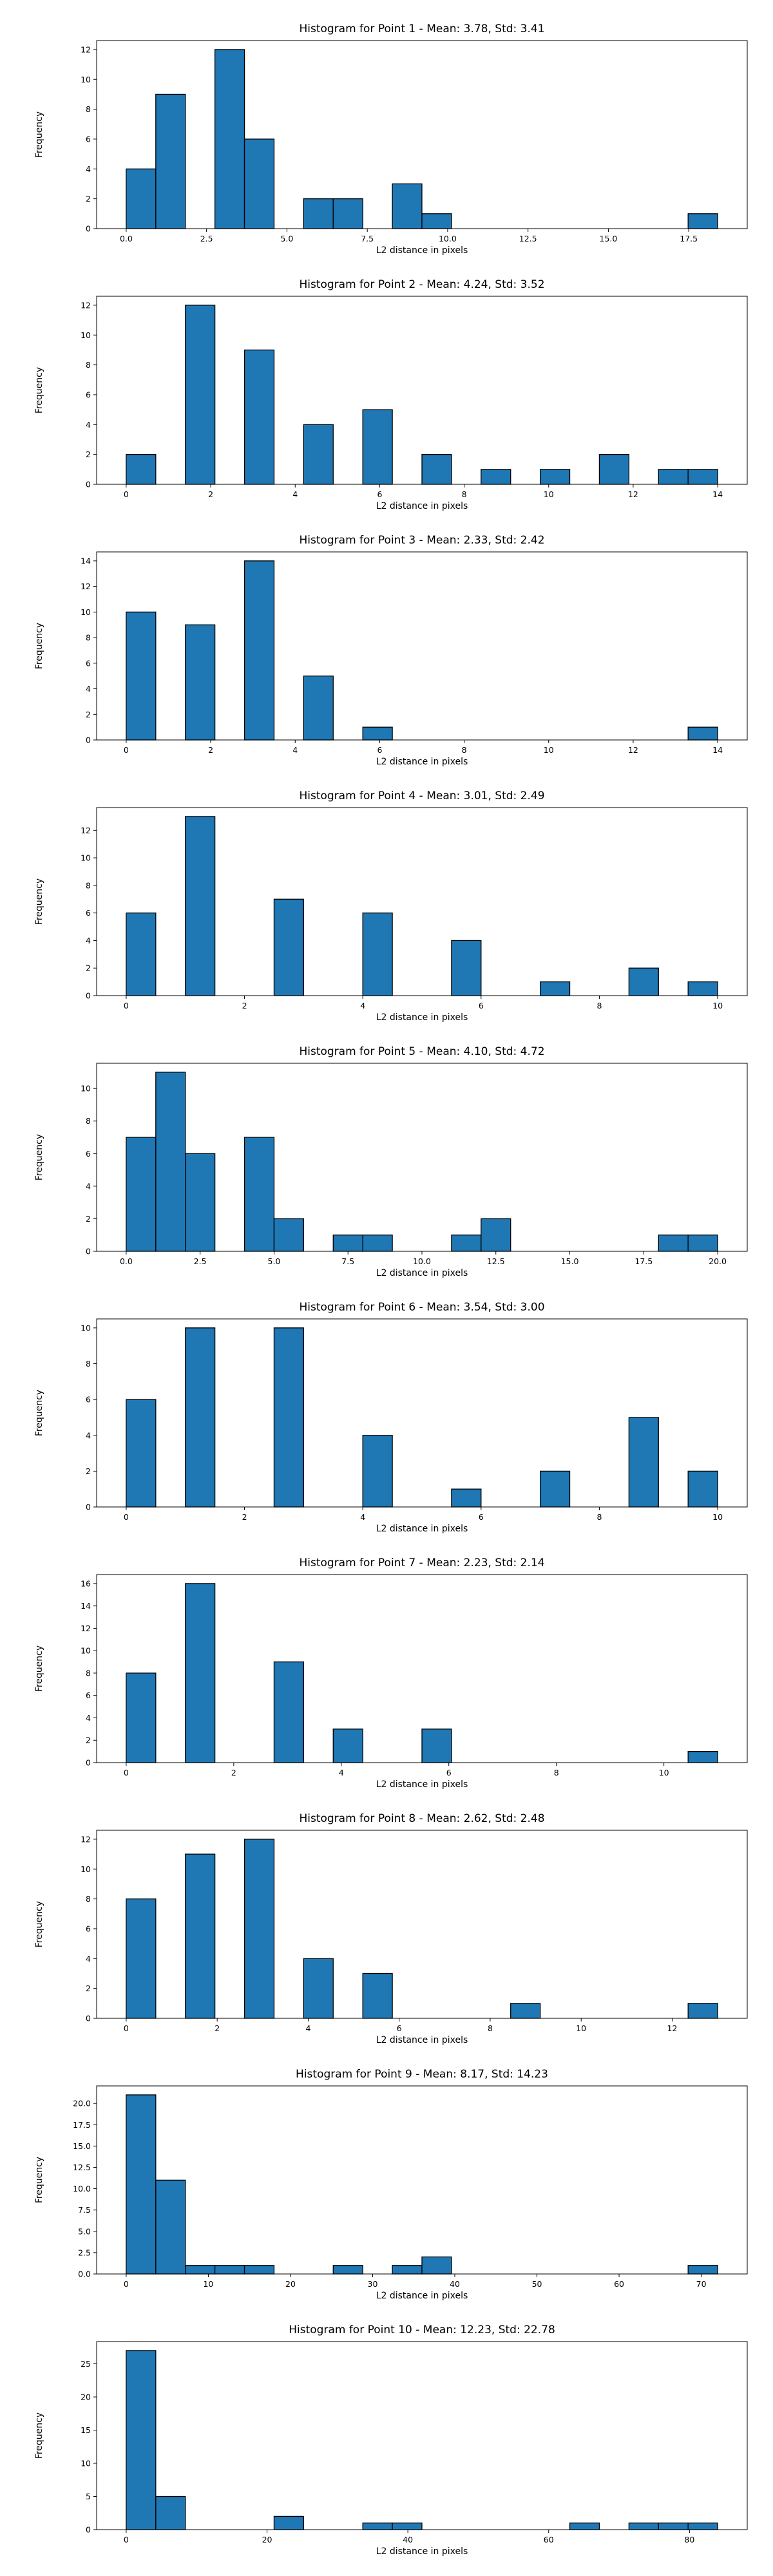 The image size is (773, 2576). What do you see at coordinates (86, 2364) in the screenshot?
I see `y-tick-label: 25` at bounding box center [86, 2364].